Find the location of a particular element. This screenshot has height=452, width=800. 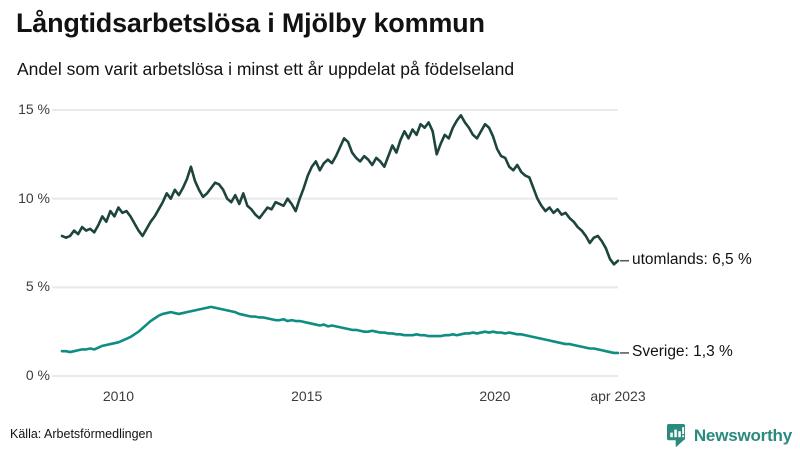

x-axis-tick-label: 2015 is located at coordinates (307, 396).